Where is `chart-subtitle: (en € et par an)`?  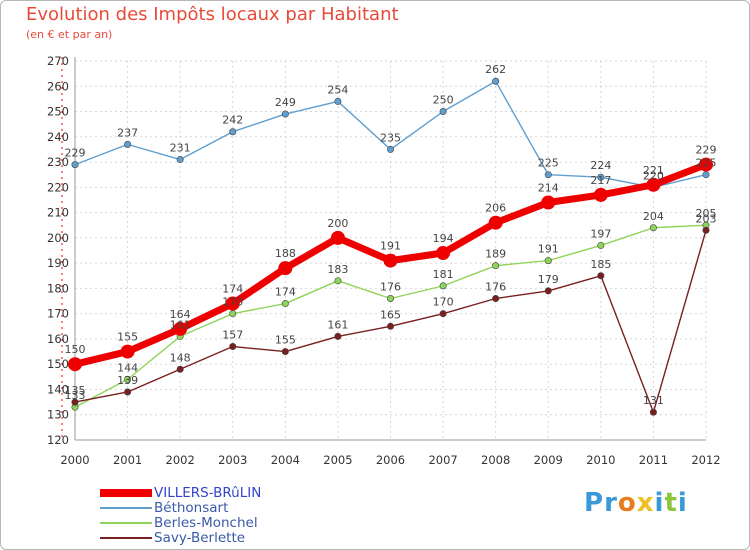
chart-subtitle: (en € et par an) is located at coordinates (69, 34).